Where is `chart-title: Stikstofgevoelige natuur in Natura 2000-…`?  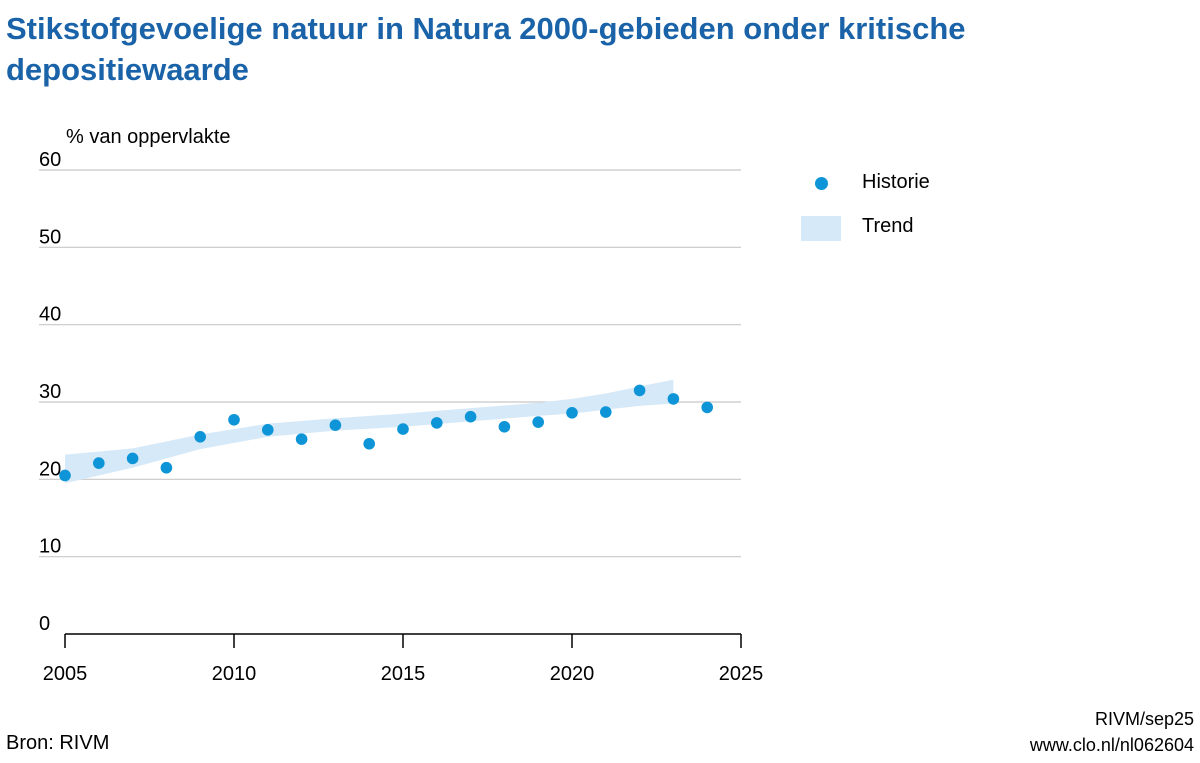
chart-title: Stikstofgevoelige natuur in Natura 2000-… is located at coordinates (486, 49).